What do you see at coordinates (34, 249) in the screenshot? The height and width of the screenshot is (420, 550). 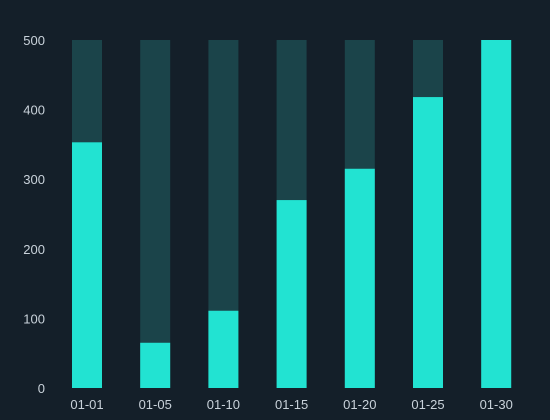 I see `y-tick-label: 200` at bounding box center [34, 249].